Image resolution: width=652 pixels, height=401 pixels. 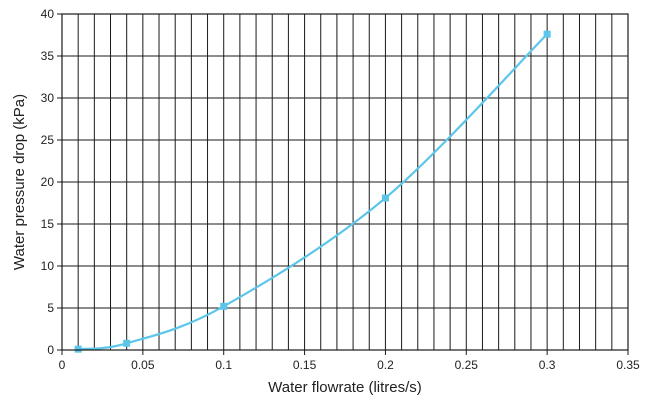 I want to click on y-tick-label: 40, so click(x=48, y=14).